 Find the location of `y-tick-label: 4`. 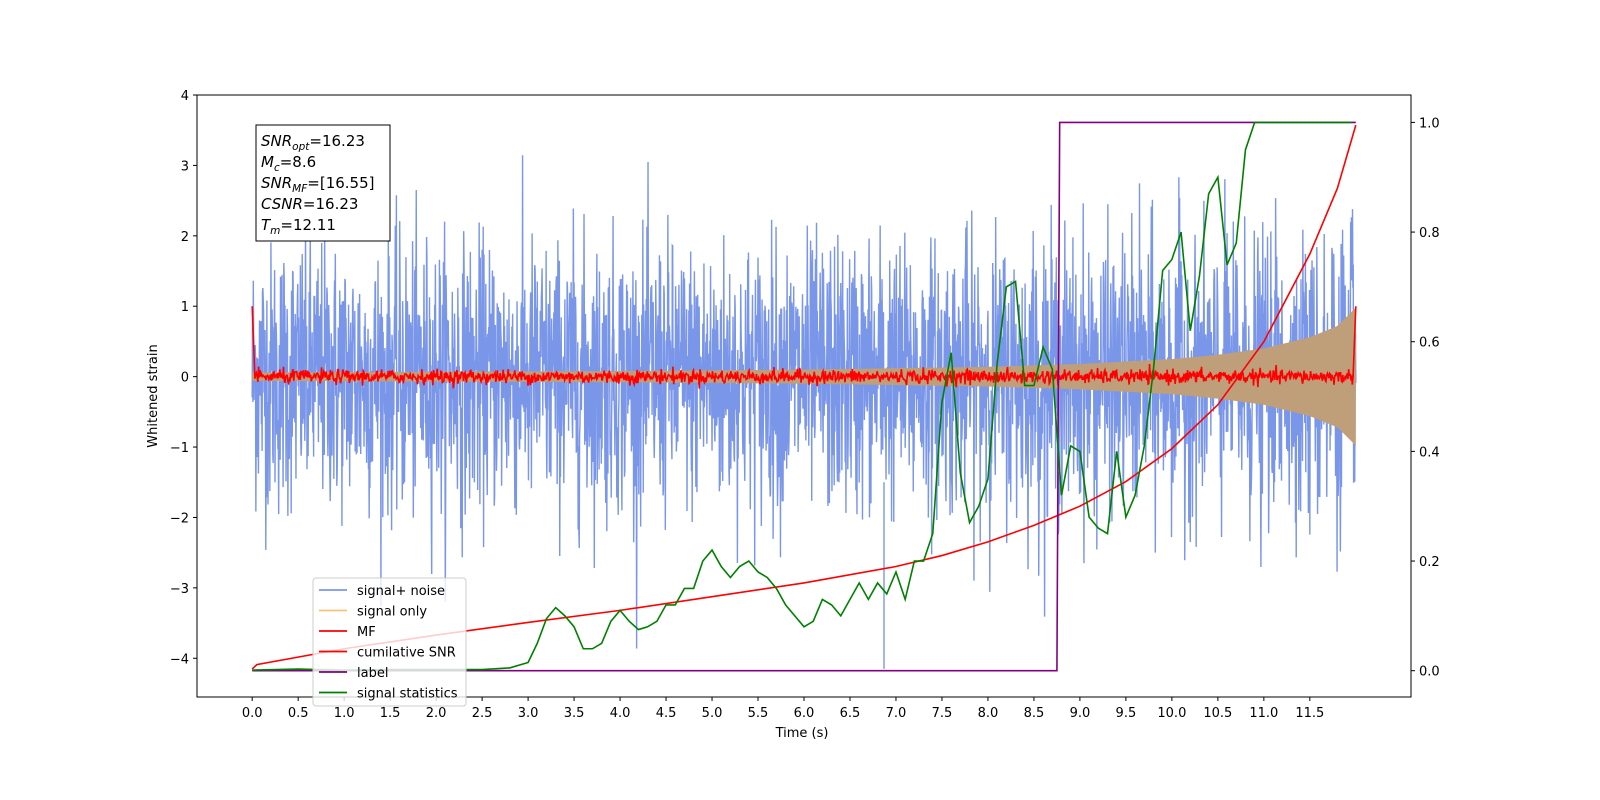

y-tick-label: 4 is located at coordinates (185, 96).